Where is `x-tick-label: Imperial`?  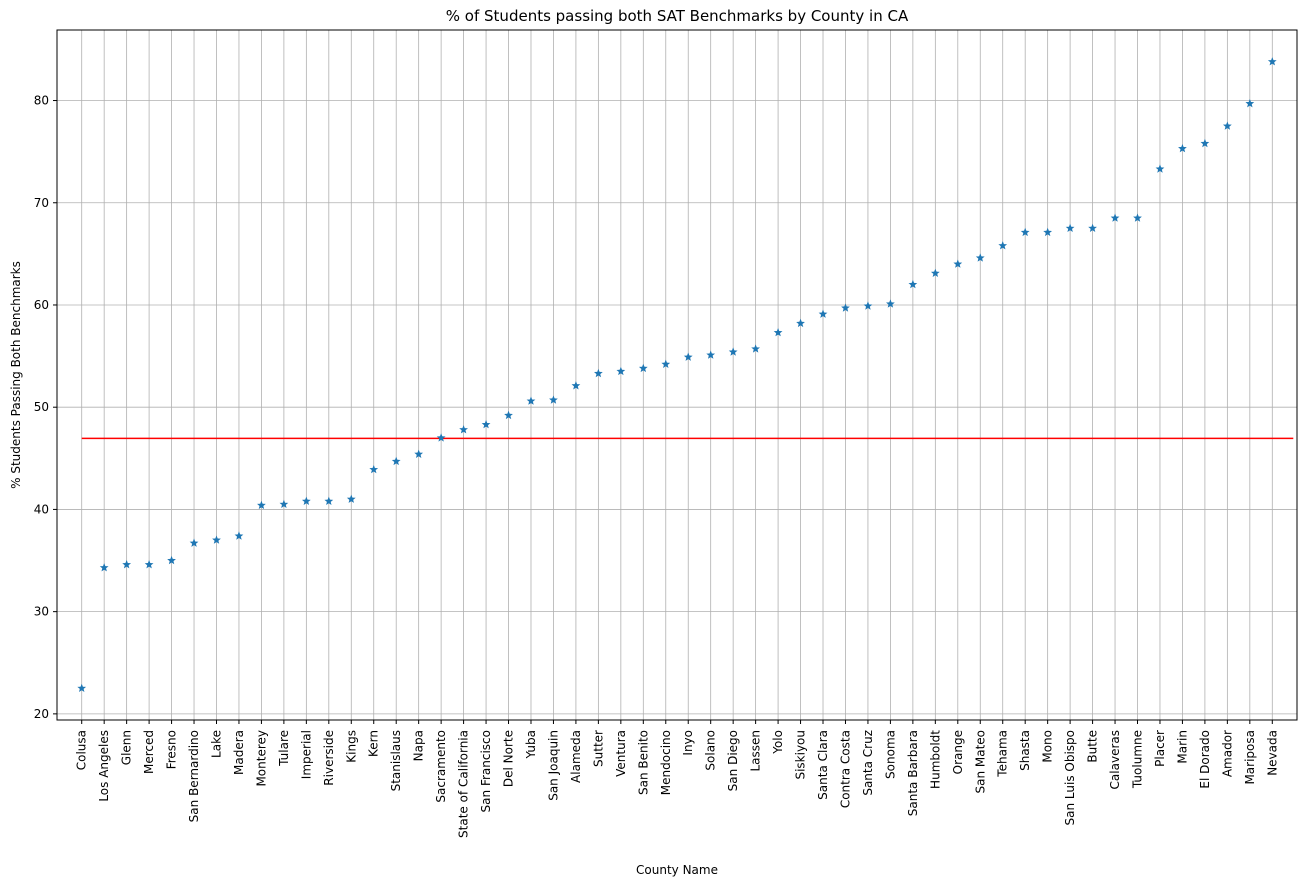
x-tick-label: Imperial is located at coordinates (306, 754).